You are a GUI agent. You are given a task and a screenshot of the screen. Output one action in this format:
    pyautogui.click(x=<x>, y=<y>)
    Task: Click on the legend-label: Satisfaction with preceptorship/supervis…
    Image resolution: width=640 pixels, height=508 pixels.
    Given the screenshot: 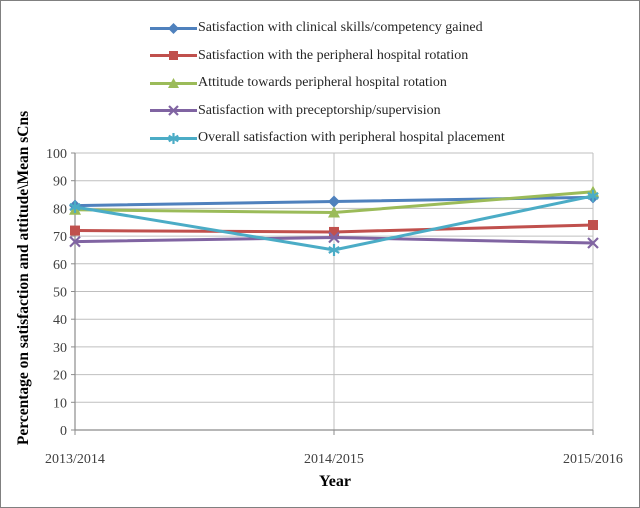 What is the action you would take?
    pyautogui.click(x=319, y=110)
    